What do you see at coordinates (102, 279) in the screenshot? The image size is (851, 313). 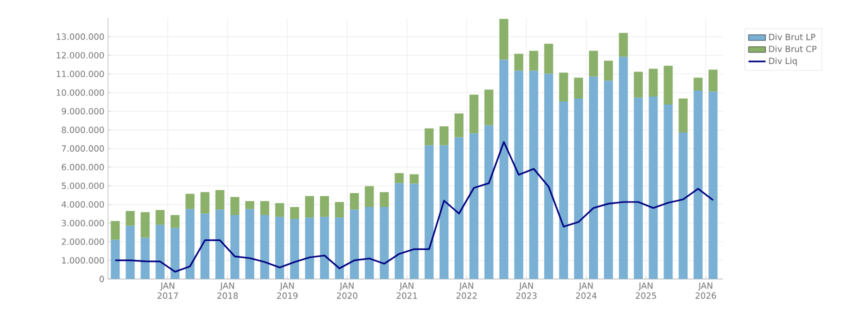 I see `y-tick-label: 0` at bounding box center [102, 279].